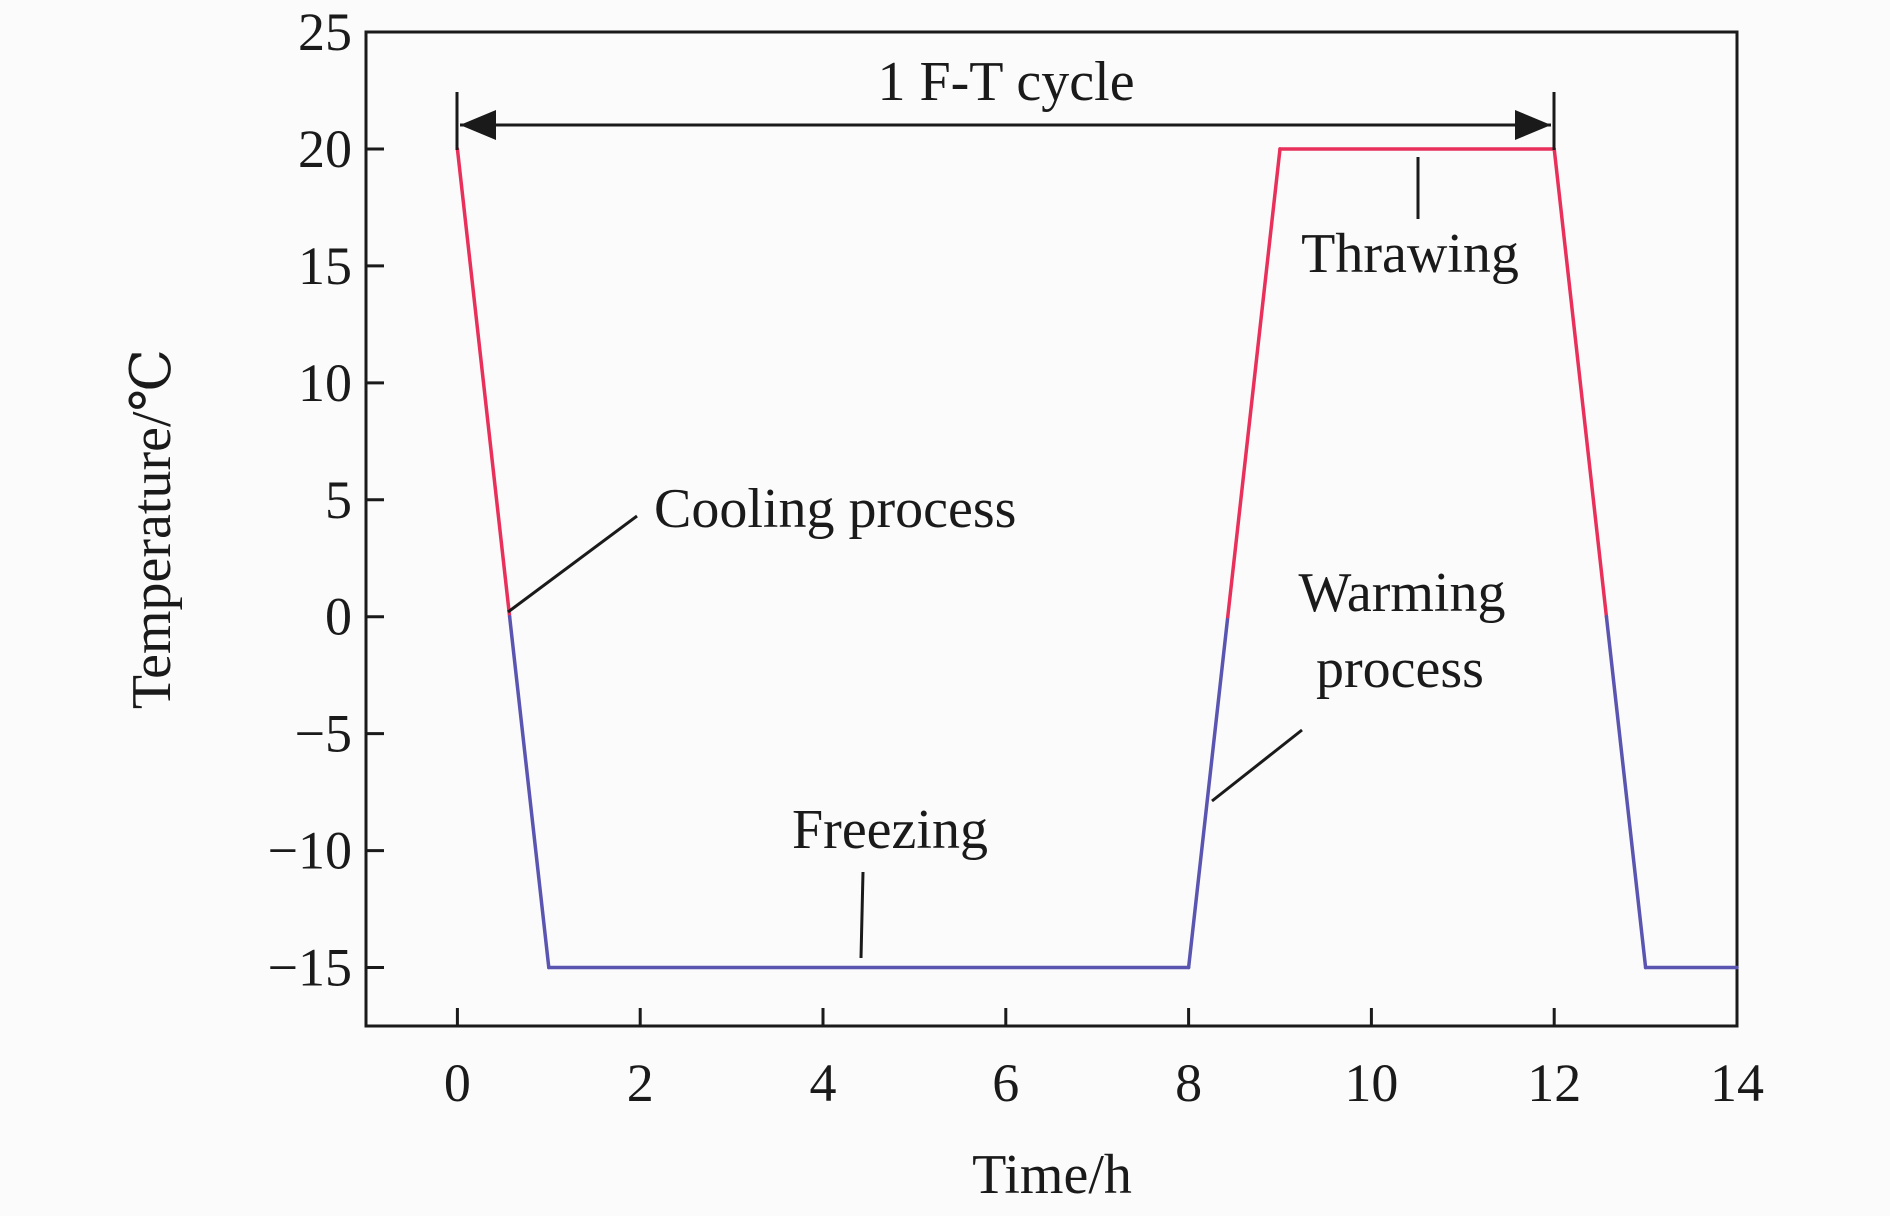 This screenshot has height=1216, width=1890. Describe the element at coordinates (457, 1083) in the screenshot. I see `x-tick-label: 0` at that location.